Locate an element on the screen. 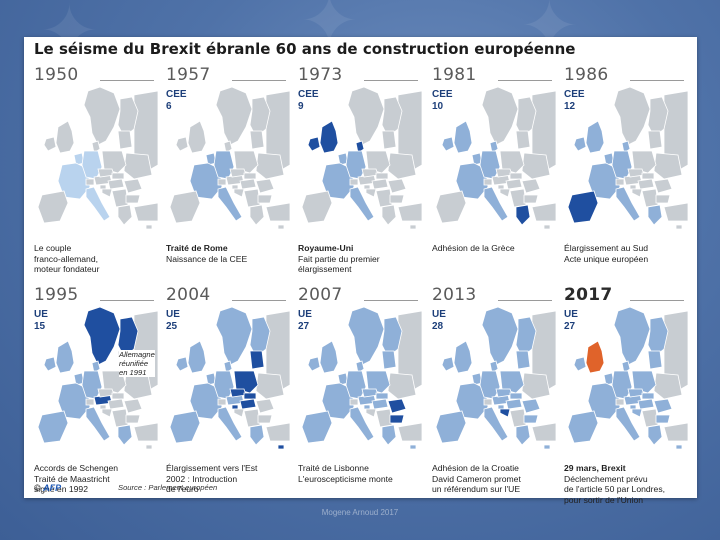 The height and width of the screenshot is (540, 720). year-header: 1957 is located at coordinates (228, 76).